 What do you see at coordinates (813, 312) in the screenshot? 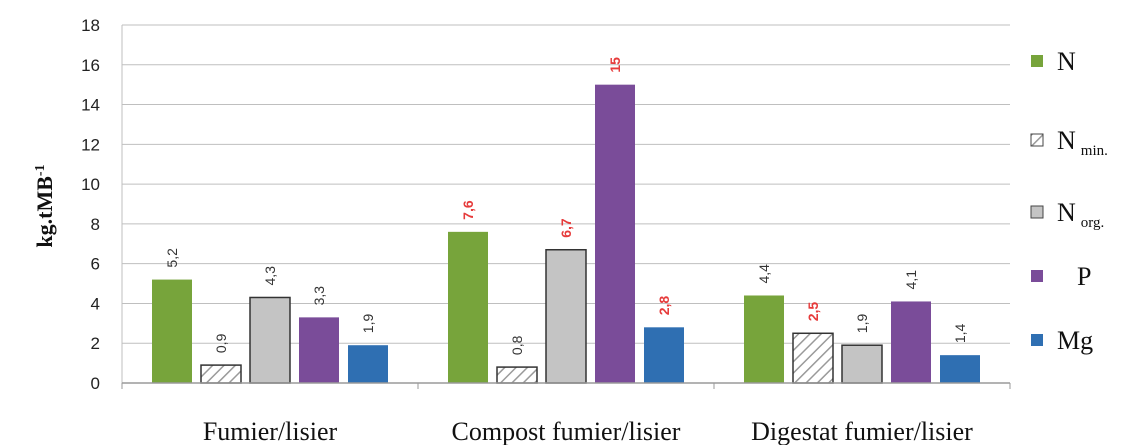
I see `data-label: 2,5` at bounding box center [813, 312].